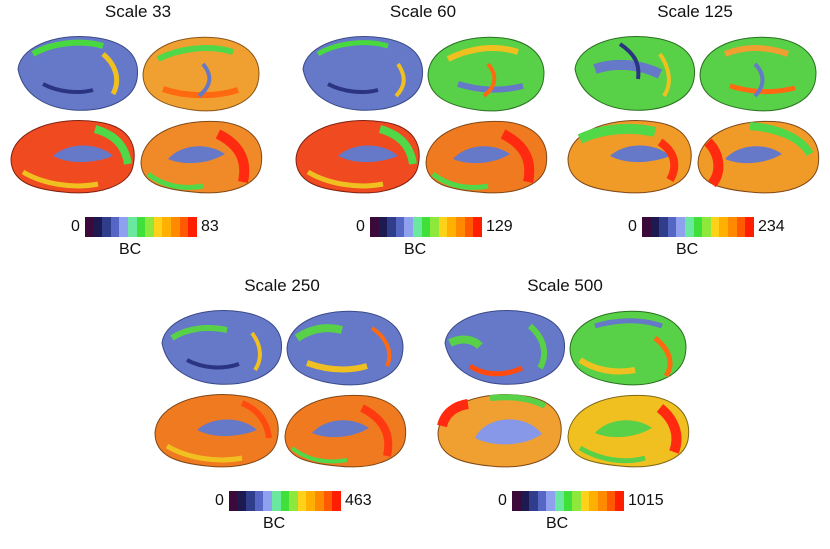 Image resolution: width=830 pixels, height=549 pixels. What do you see at coordinates (695, 11) in the screenshot?
I see `panel-title: Scale 125` at bounding box center [695, 11].